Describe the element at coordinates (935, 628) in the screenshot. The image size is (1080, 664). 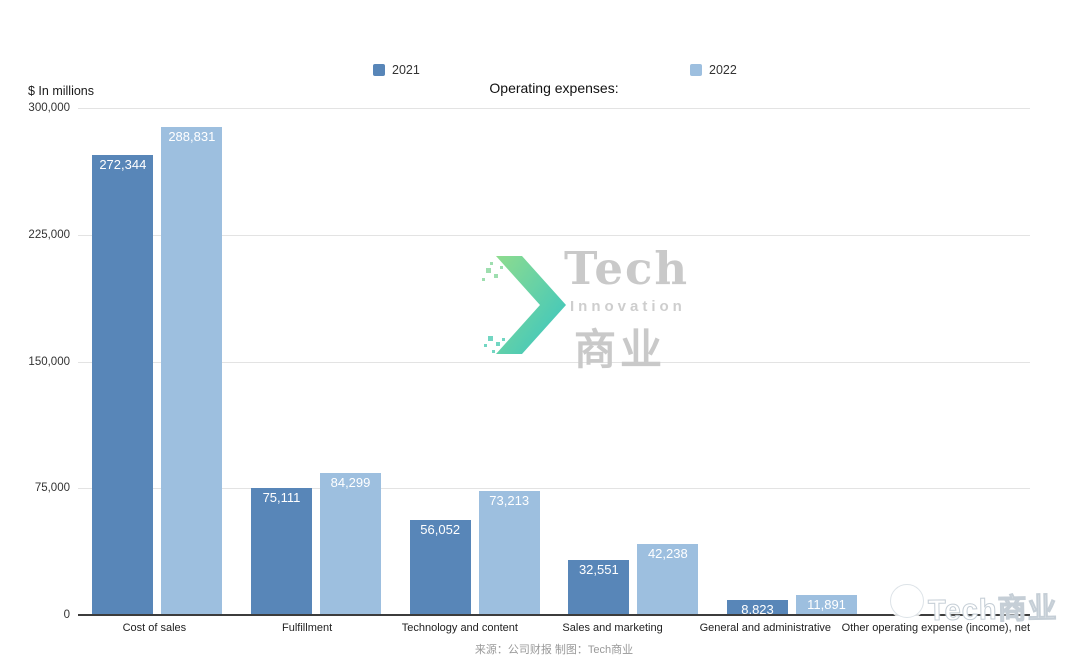
I see `x-axis-category-label: Other operating expense (income), net` at that location.